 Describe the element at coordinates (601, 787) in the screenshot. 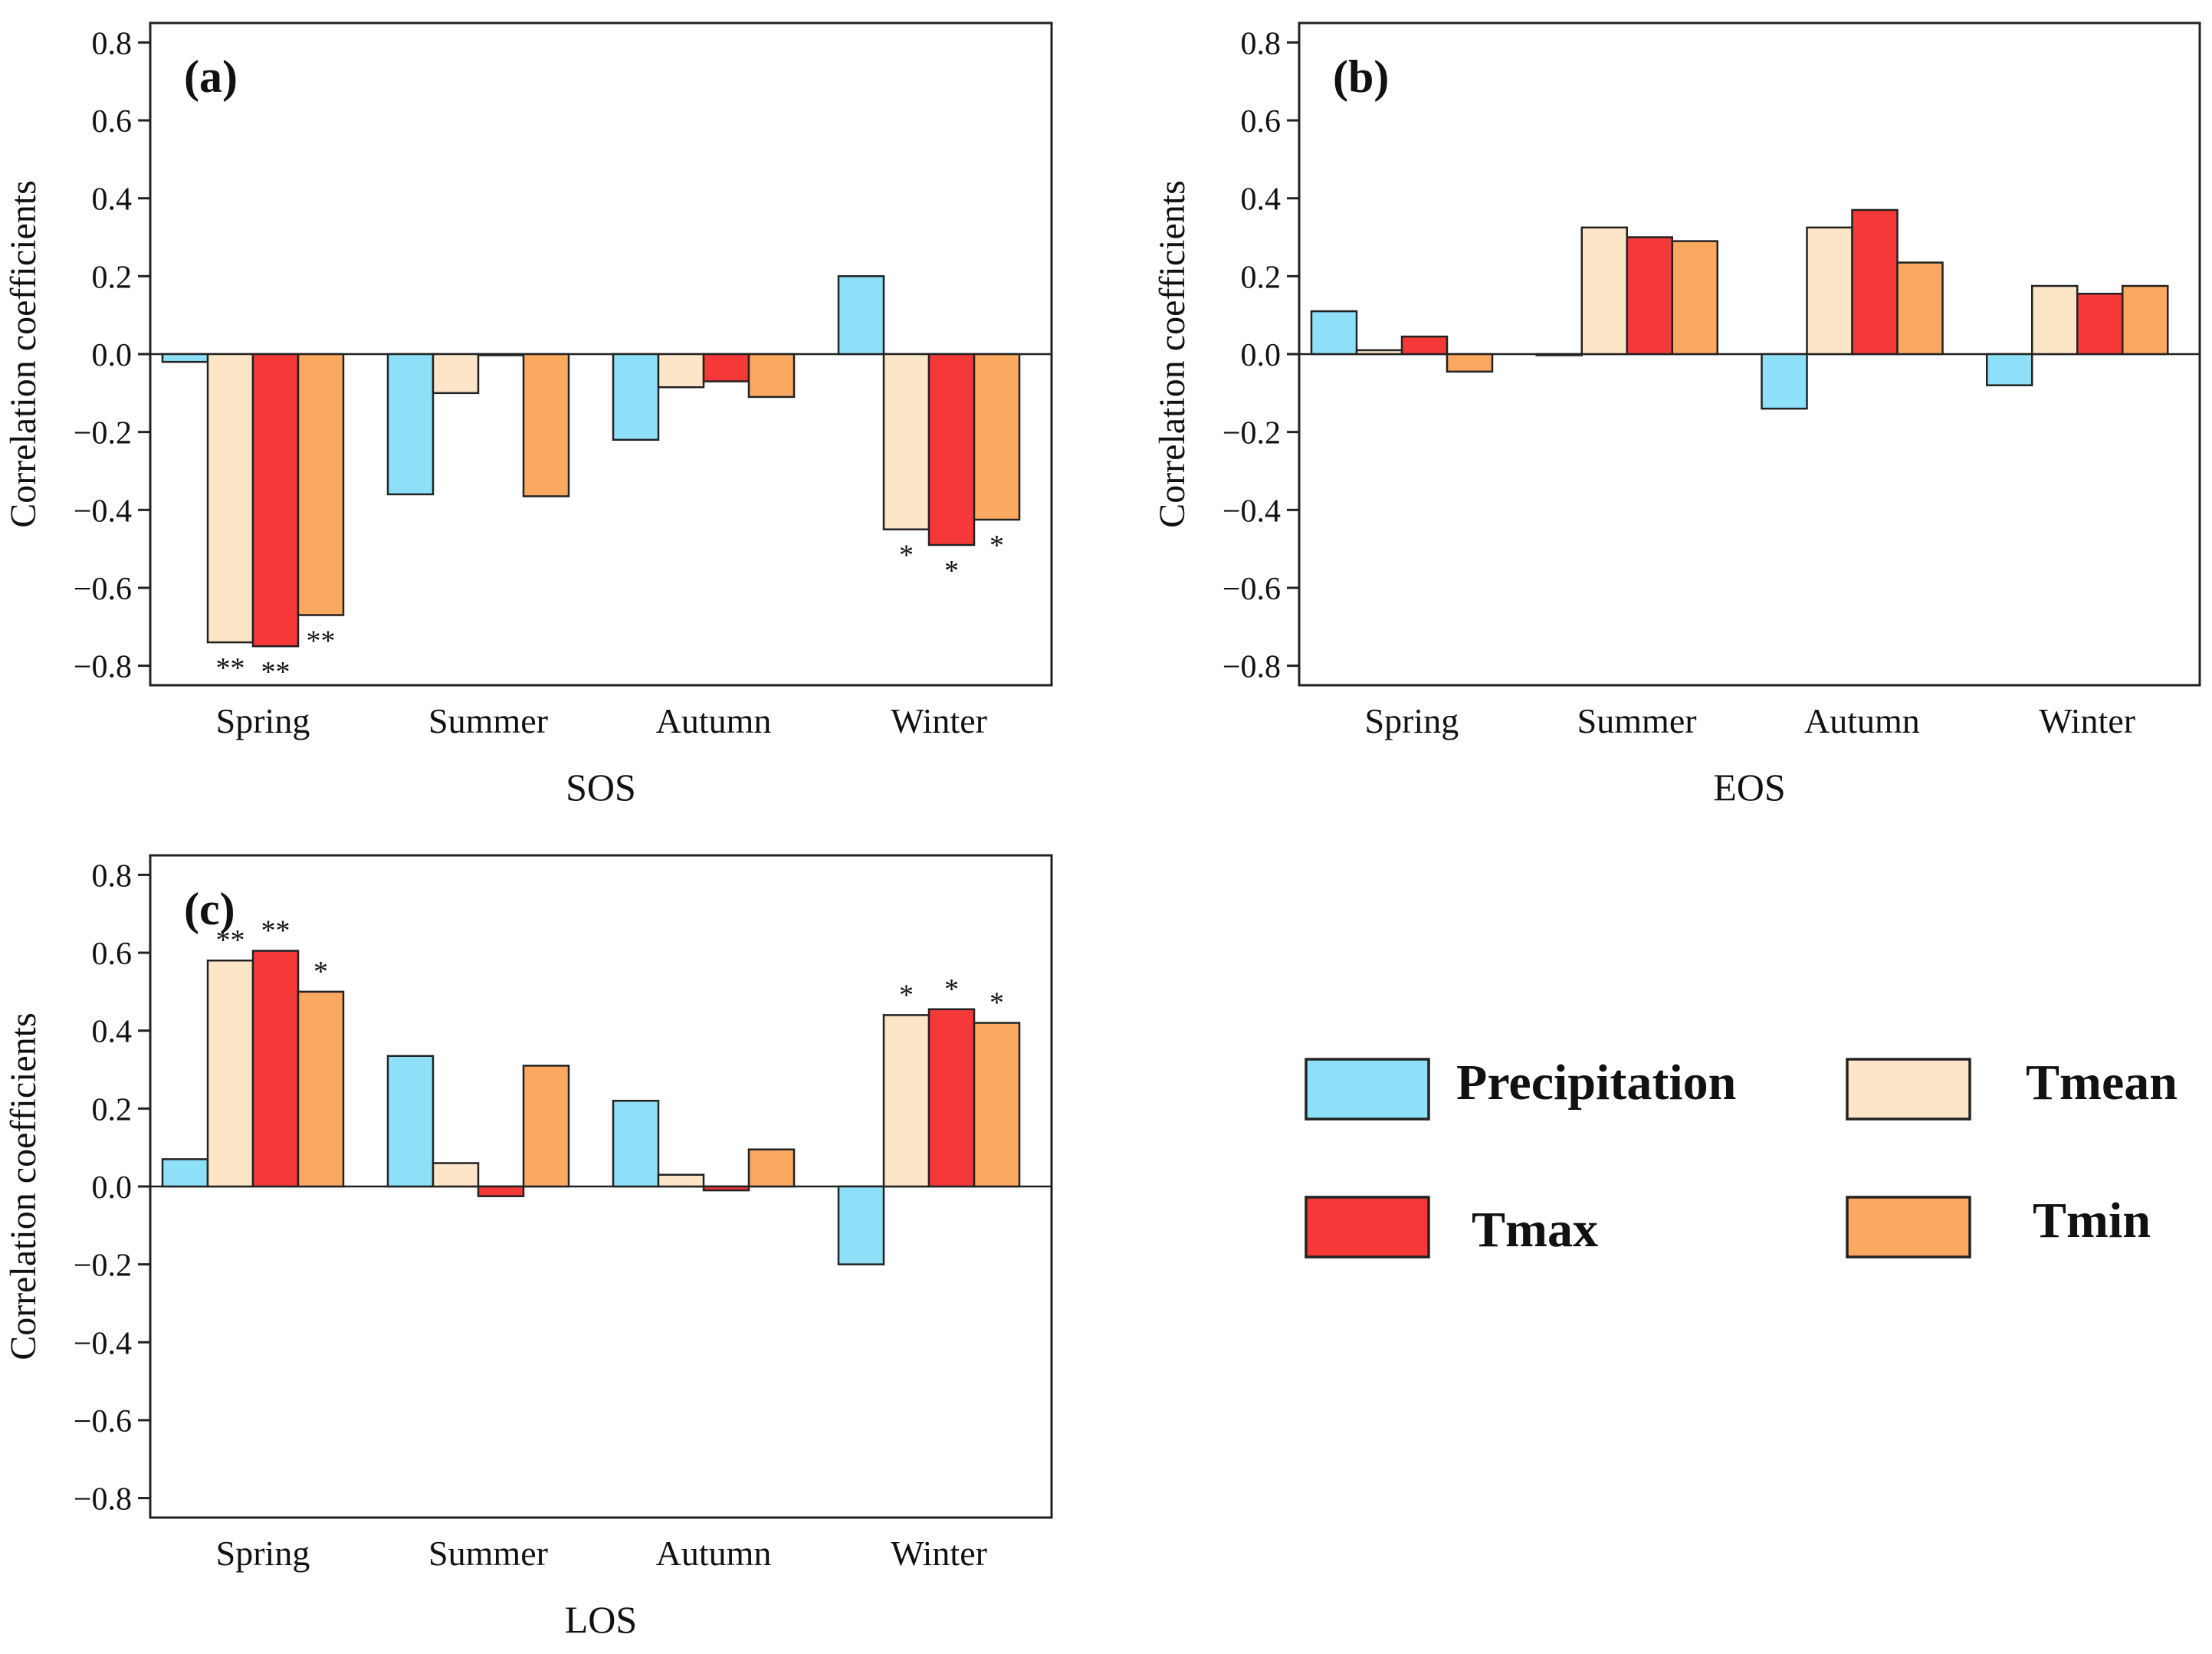

I see `x-axis-label: SOS` at that location.